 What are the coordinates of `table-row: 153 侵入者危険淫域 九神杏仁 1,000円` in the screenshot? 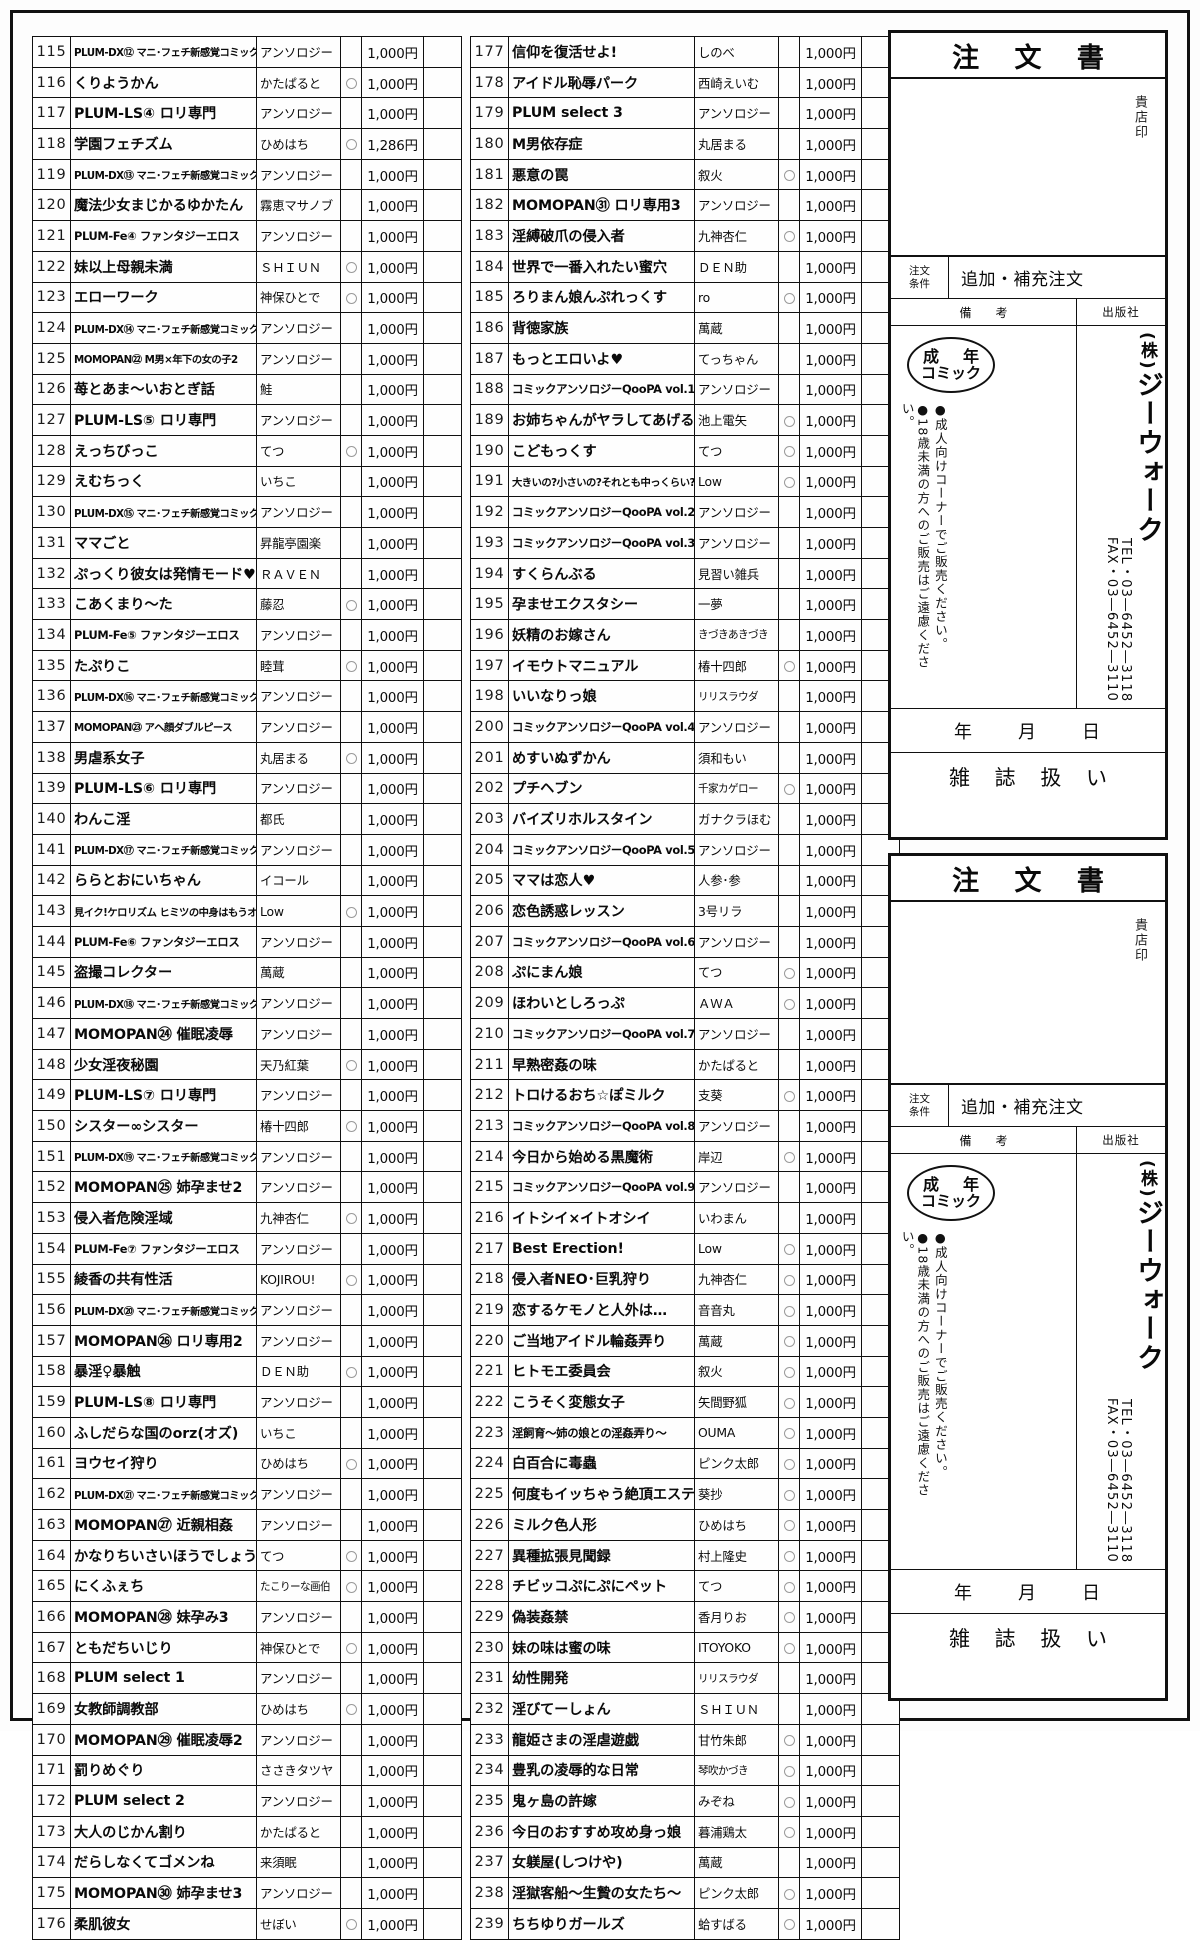 It's located at (247, 1218).